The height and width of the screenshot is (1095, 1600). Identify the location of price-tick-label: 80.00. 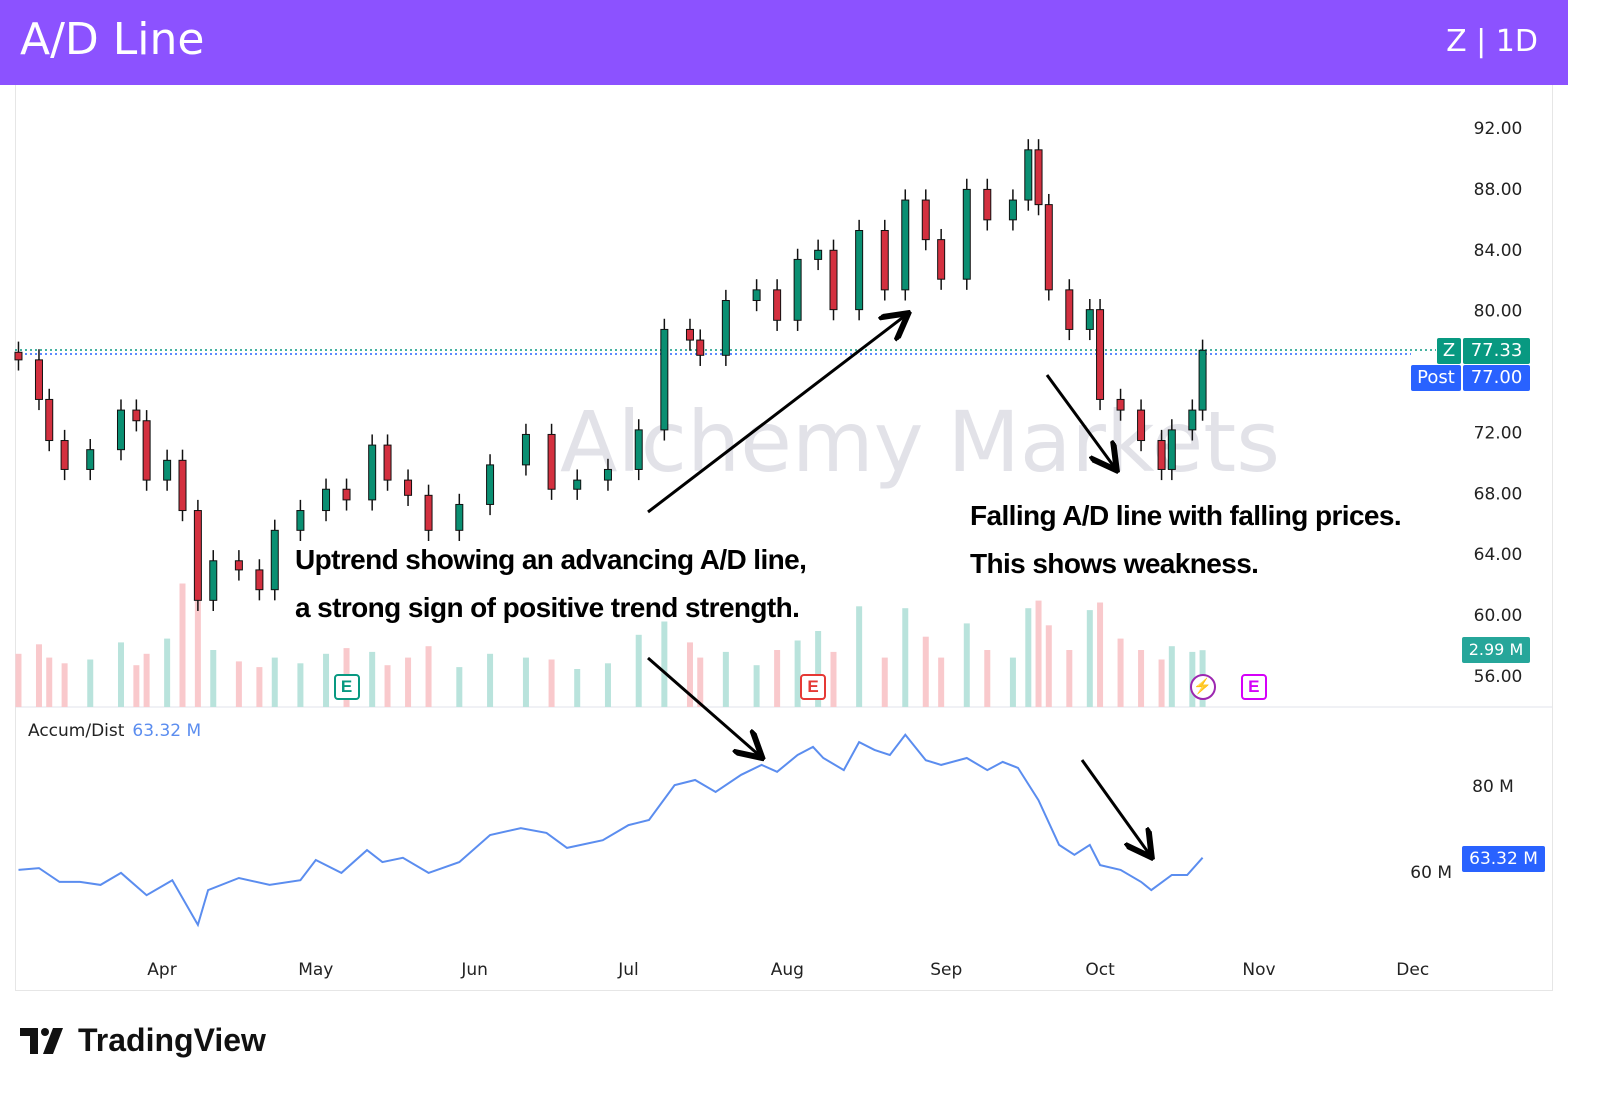
(1498, 312).